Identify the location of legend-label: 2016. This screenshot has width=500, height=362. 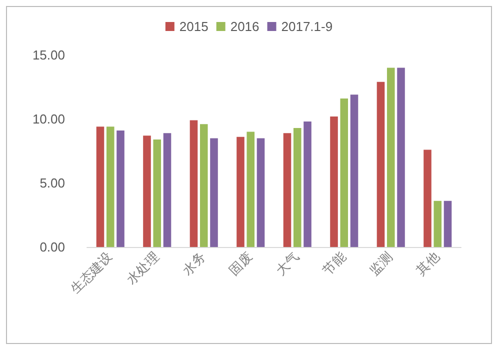
(245, 26).